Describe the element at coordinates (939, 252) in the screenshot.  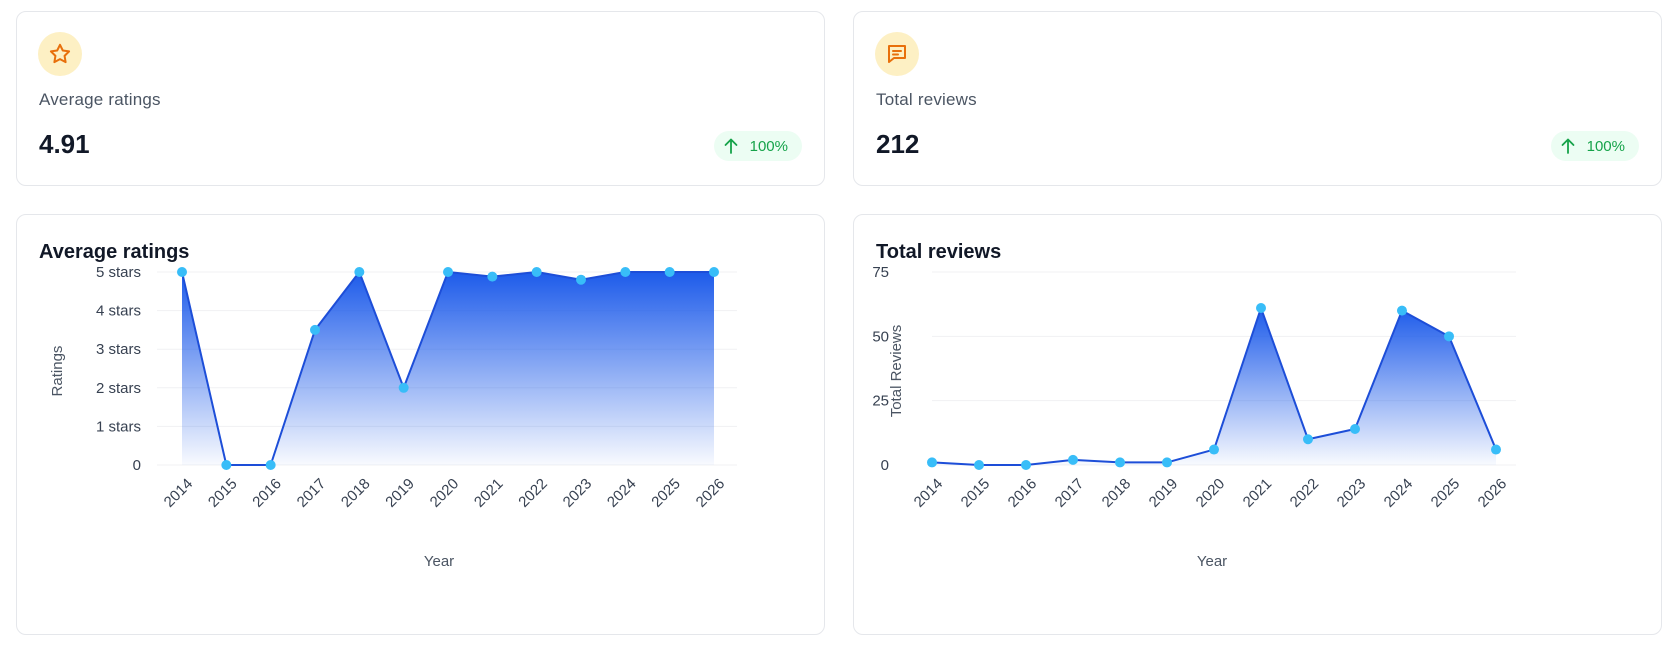
I see `chart-title: Total reviews` at that location.